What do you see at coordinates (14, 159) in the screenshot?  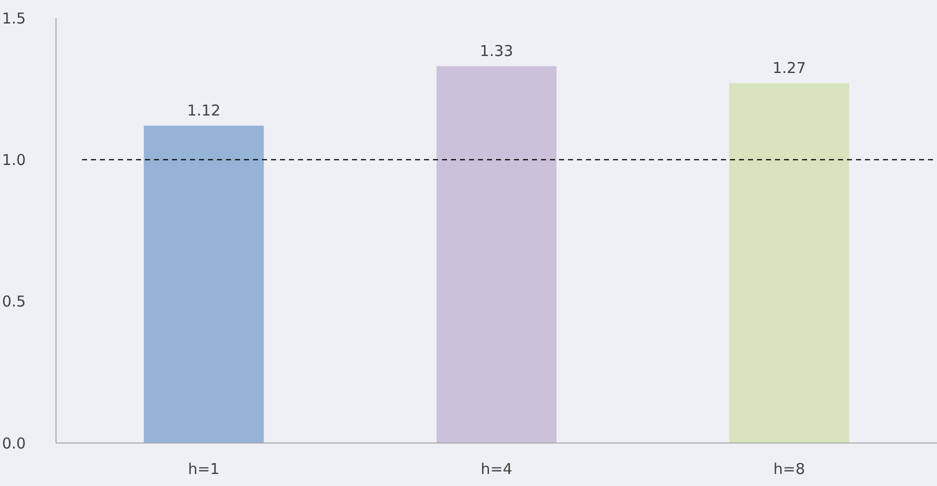 I see `y-tick-label: 1.0` at bounding box center [14, 159].